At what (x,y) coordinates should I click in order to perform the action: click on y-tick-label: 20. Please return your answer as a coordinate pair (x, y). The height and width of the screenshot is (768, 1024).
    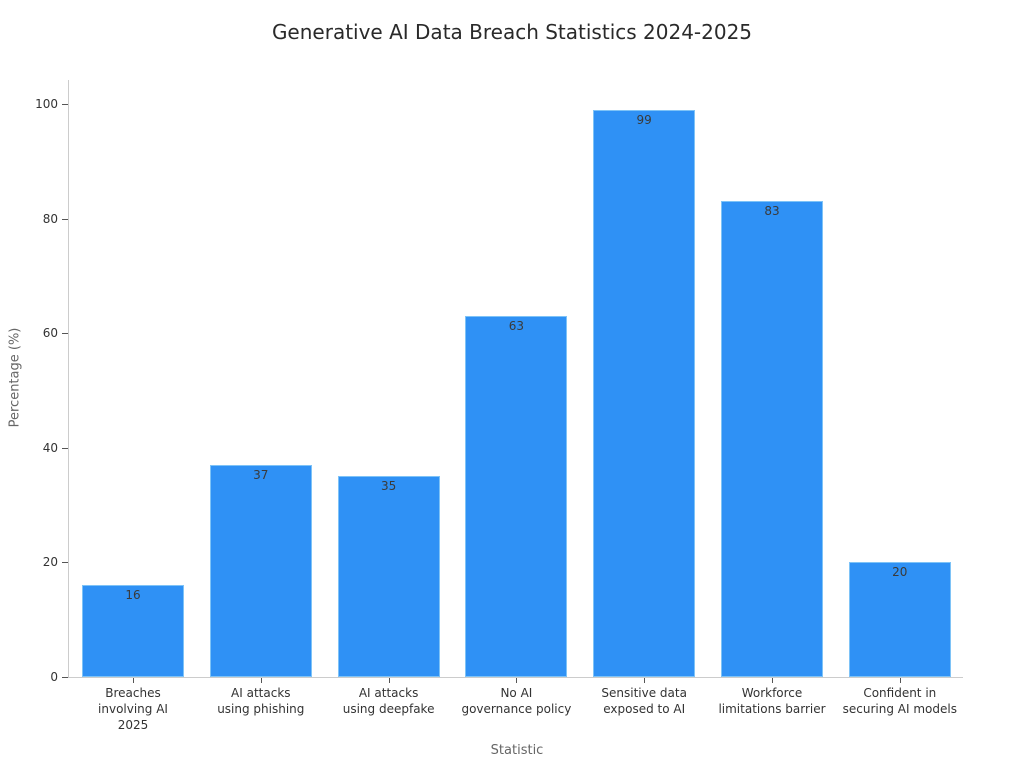
    Looking at the image, I should click on (50, 562).